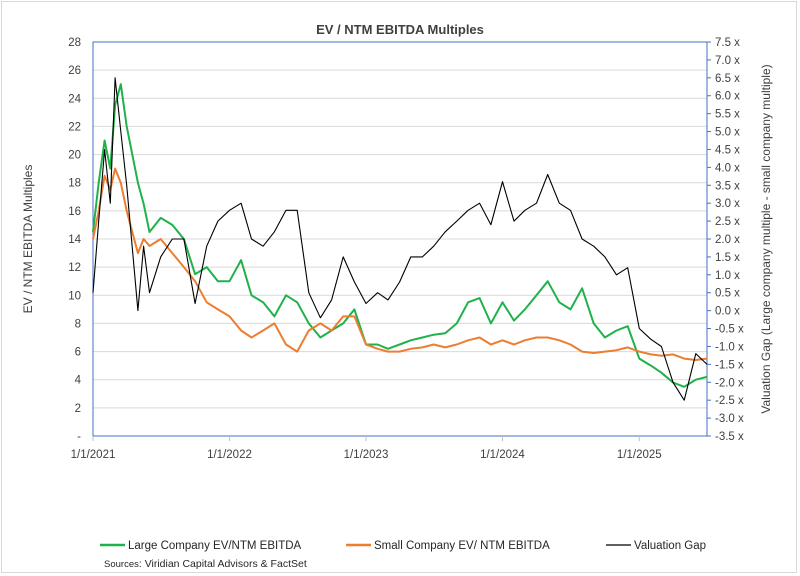 The width and height of the screenshot is (800, 576). What do you see at coordinates (74, 127) in the screenshot?
I see `y-tick-label: 22` at bounding box center [74, 127].